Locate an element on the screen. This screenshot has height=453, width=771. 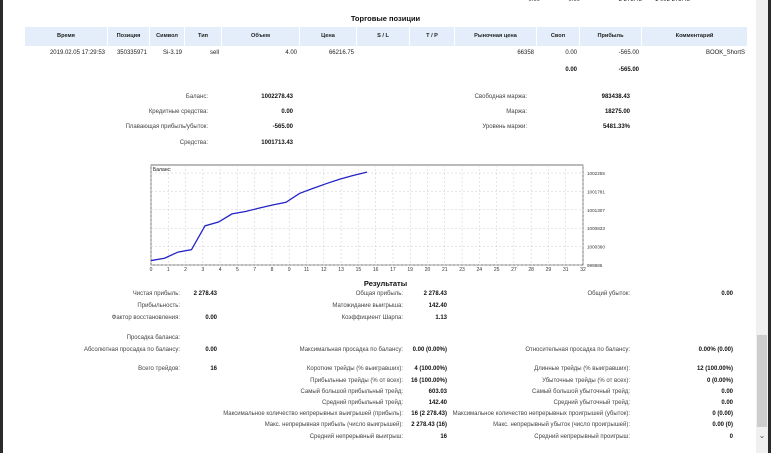
result-value: 4 (100.00%) is located at coordinates (430, 369).